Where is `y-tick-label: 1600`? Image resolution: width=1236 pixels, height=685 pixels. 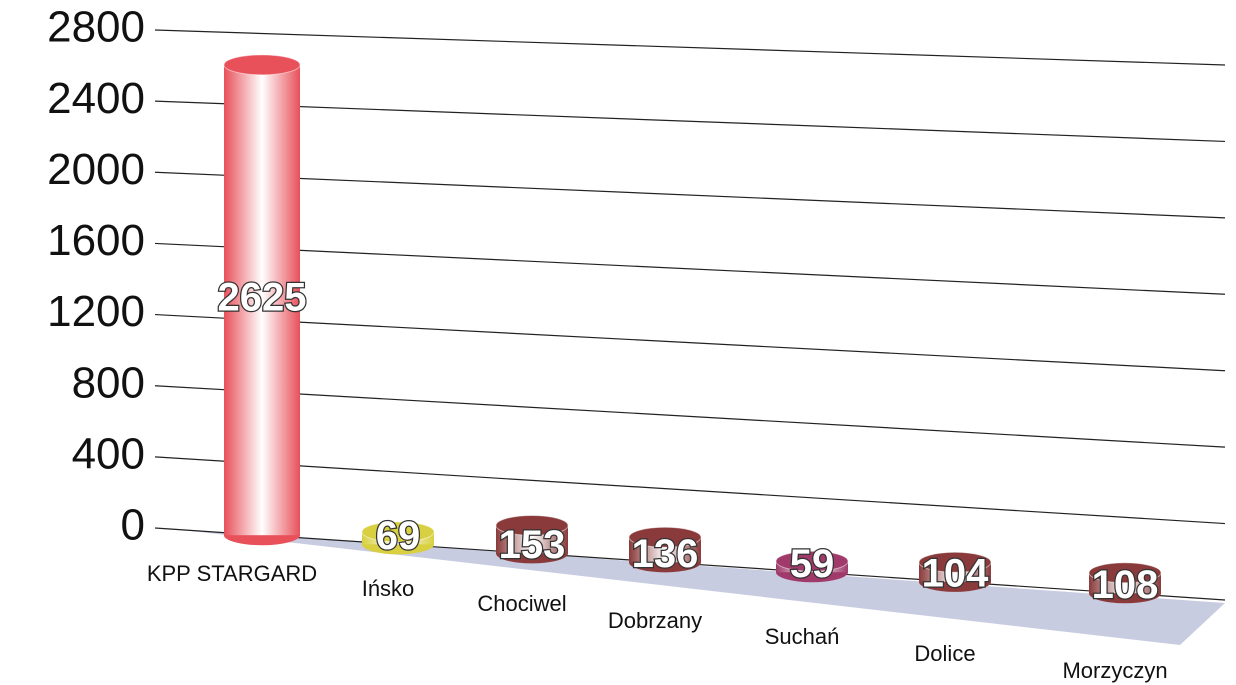
y-tick-label: 1600 is located at coordinates (96, 240).